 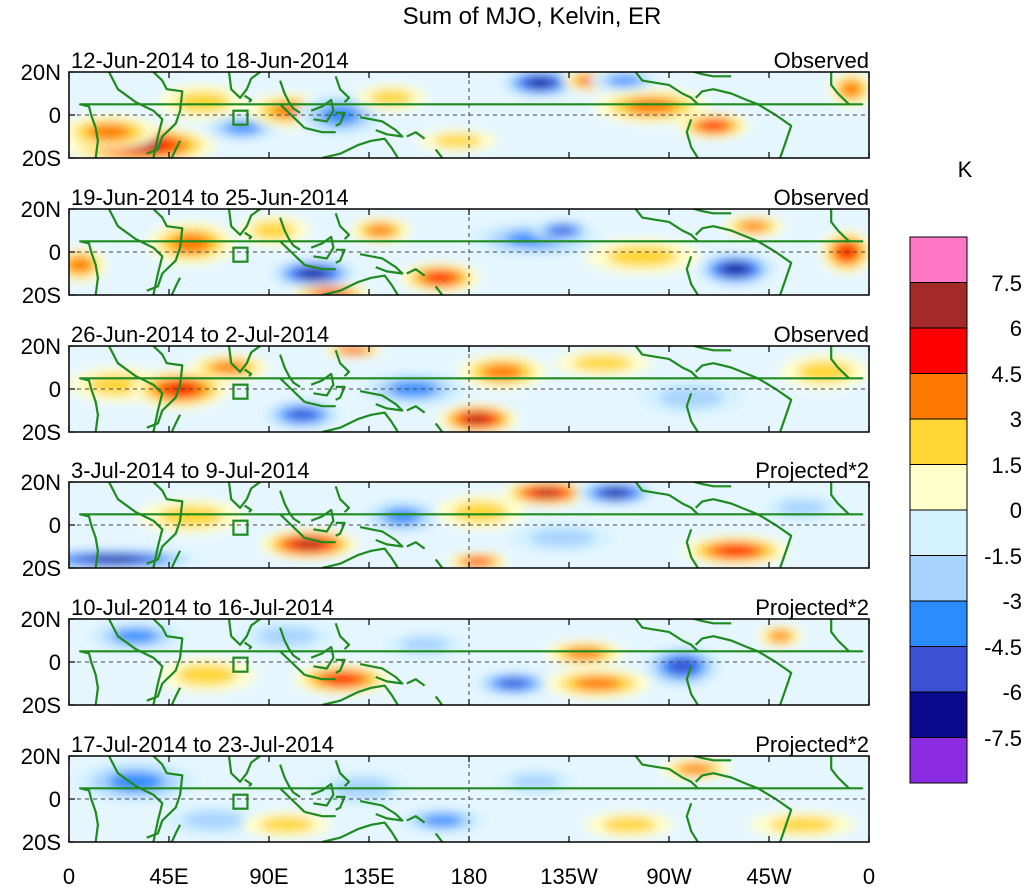 I want to click on lon-label: 135W, so click(x=569, y=876).